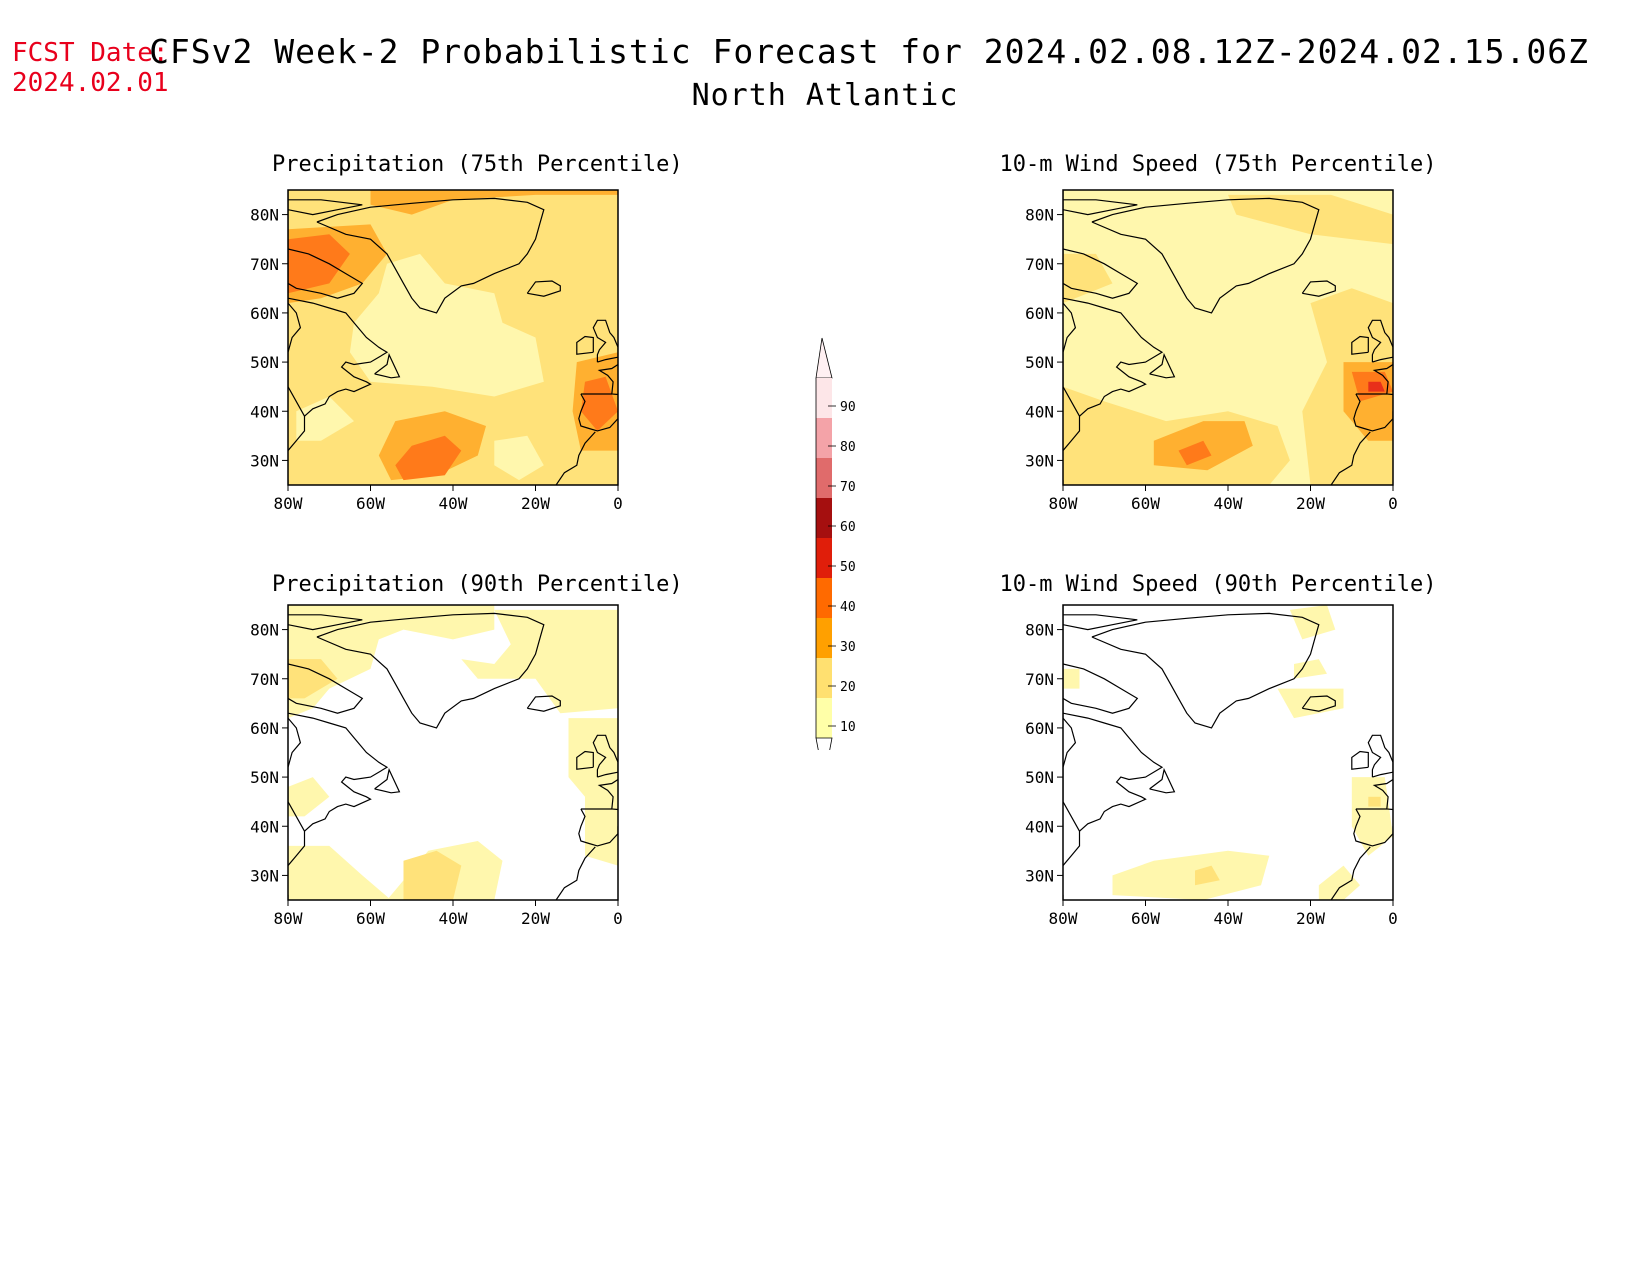 The image size is (1650, 1275). What do you see at coordinates (477, 164) in the screenshot?
I see `panel-title-precip75: Precipitation (75th Percentile)` at bounding box center [477, 164].